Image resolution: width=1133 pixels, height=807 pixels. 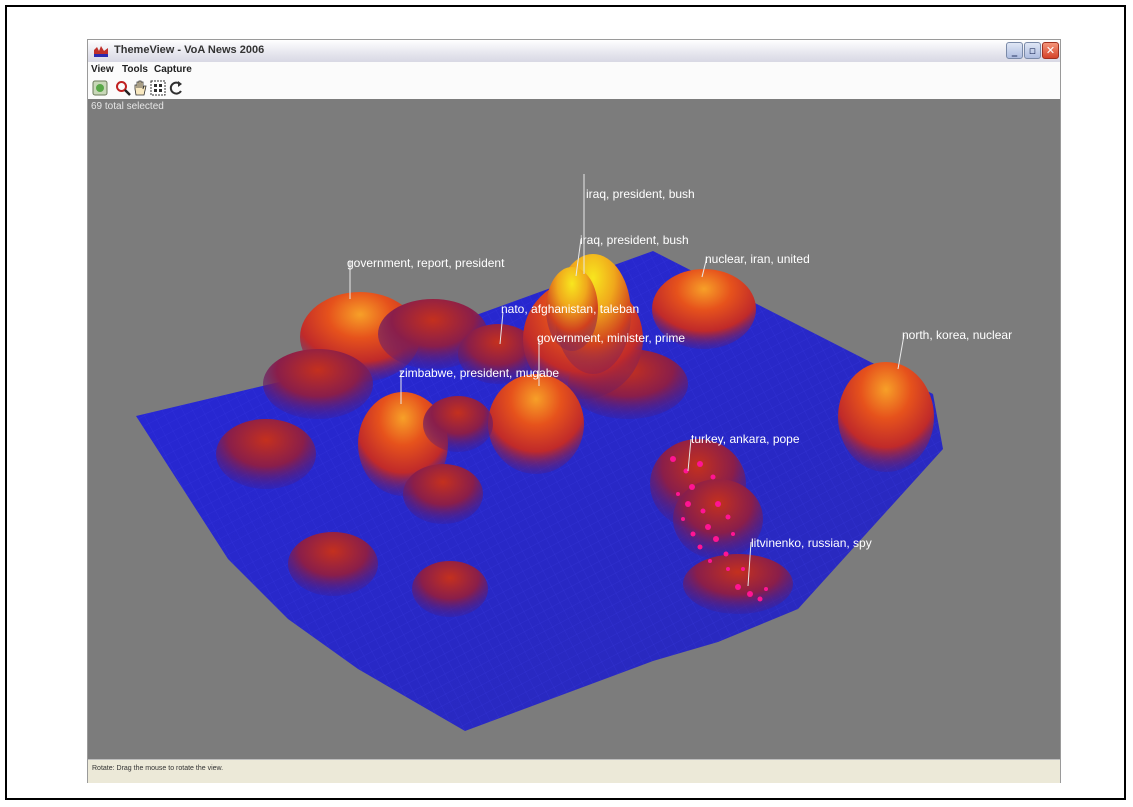 What do you see at coordinates (574, 51) in the screenshot?
I see `title-bar: ThemeView - VoA News 2006 _ ▫ ✕` at bounding box center [574, 51].